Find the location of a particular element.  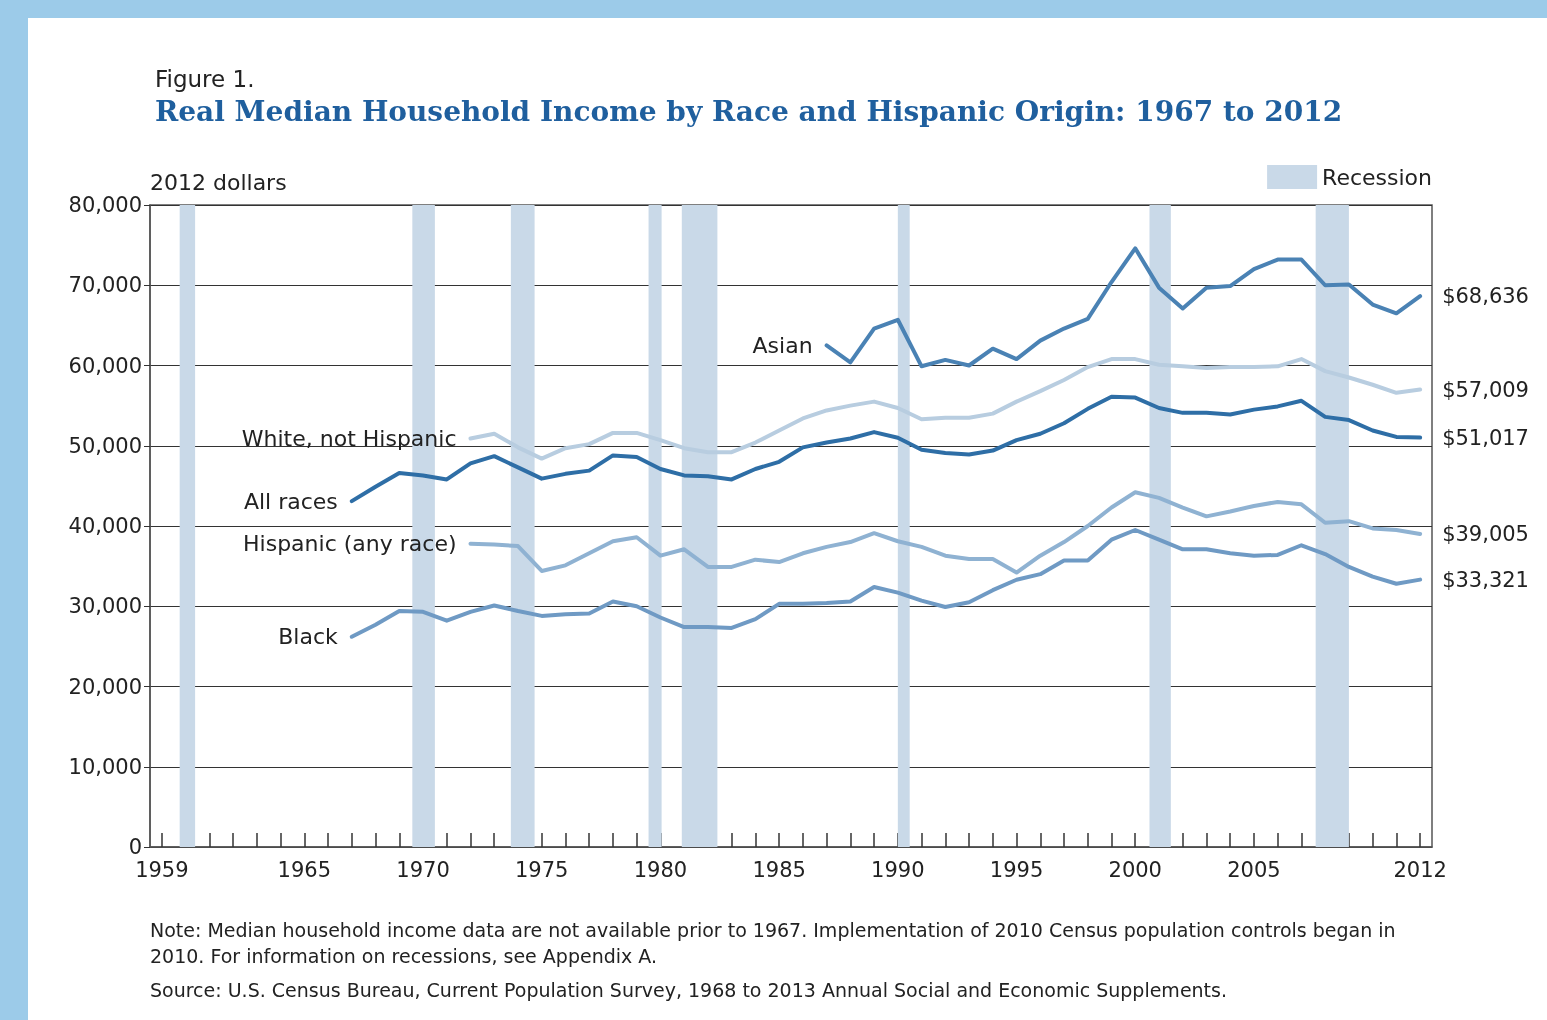

legend-label: Recession is located at coordinates (1377, 177).